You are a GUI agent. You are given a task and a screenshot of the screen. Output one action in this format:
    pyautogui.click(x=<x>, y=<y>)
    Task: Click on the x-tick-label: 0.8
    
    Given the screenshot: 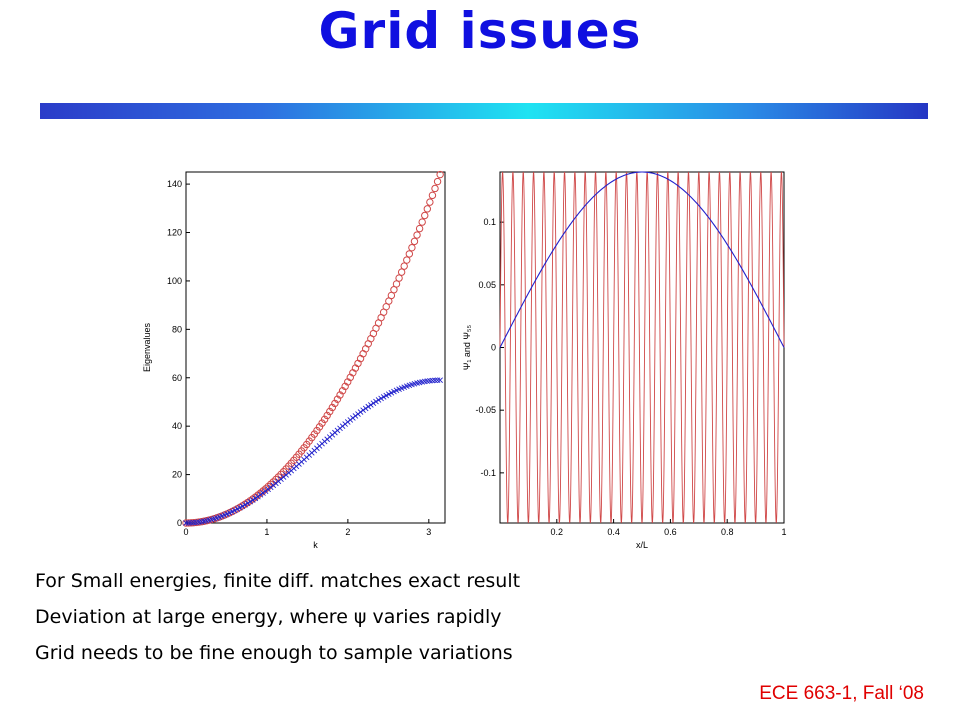 What is the action you would take?
    pyautogui.click(x=727, y=532)
    